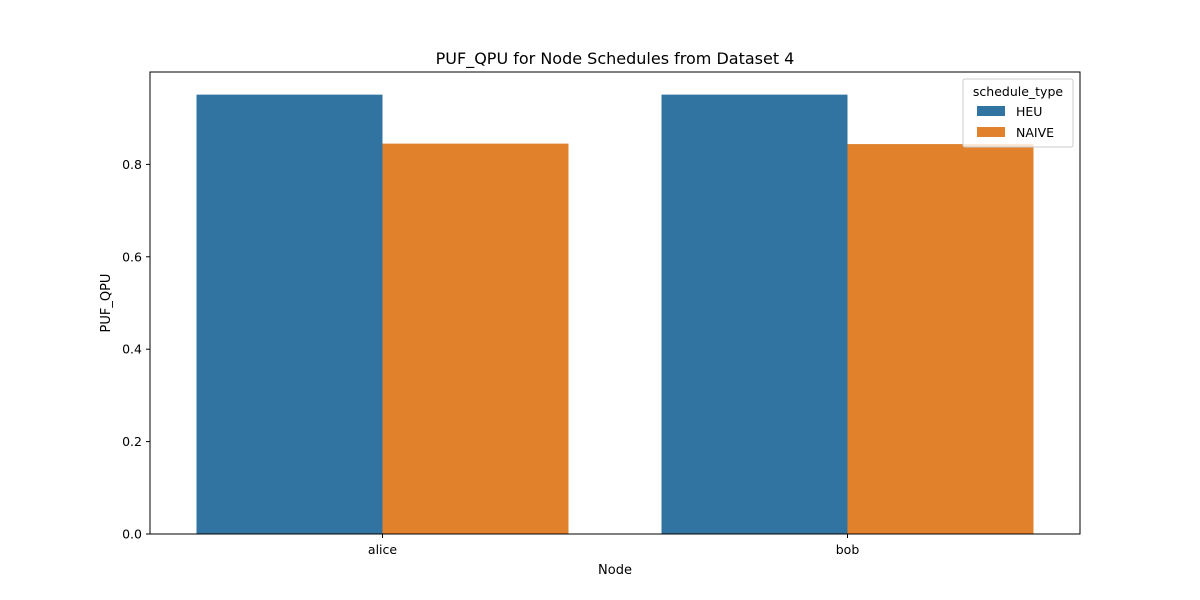 This screenshot has width=1200, height=600. What do you see at coordinates (1029, 111) in the screenshot?
I see `legend-label-heu: HEU` at bounding box center [1029, 111].